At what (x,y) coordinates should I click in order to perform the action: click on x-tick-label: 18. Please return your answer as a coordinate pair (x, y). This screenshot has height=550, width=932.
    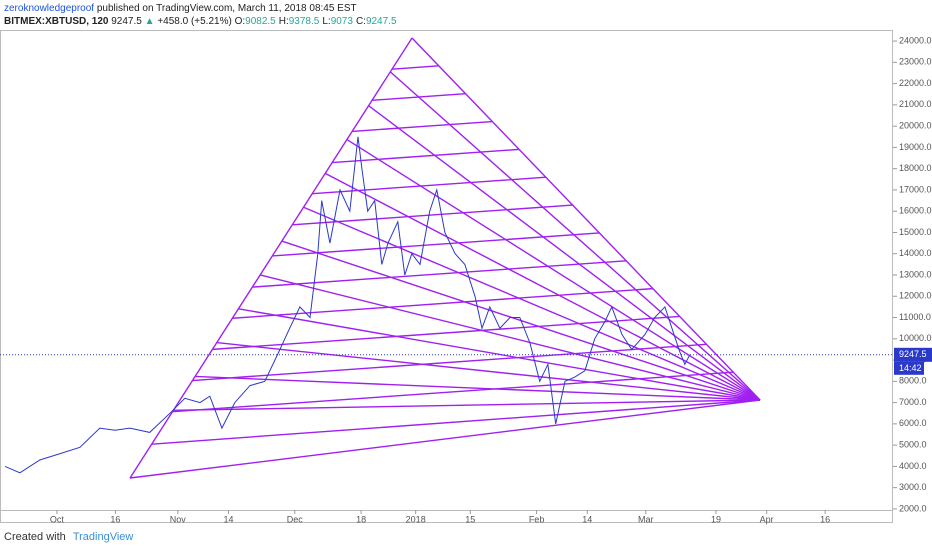
    Looking at the image, I should click on (361, 519).